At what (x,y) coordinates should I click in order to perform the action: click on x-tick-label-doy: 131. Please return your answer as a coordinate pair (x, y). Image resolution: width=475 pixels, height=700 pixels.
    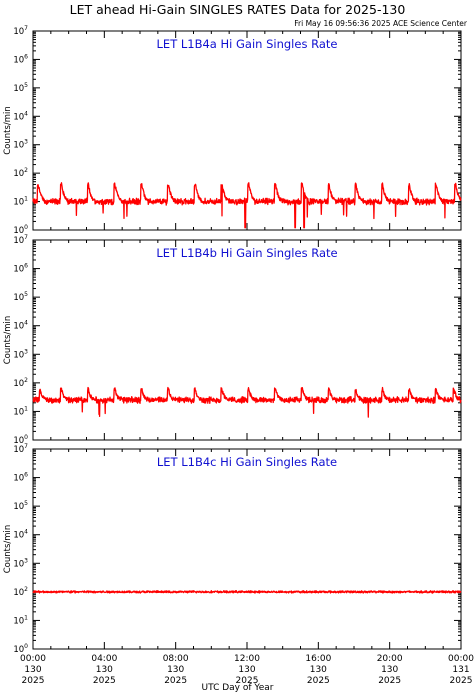
    Looking at the image, I should click on (460, 670).